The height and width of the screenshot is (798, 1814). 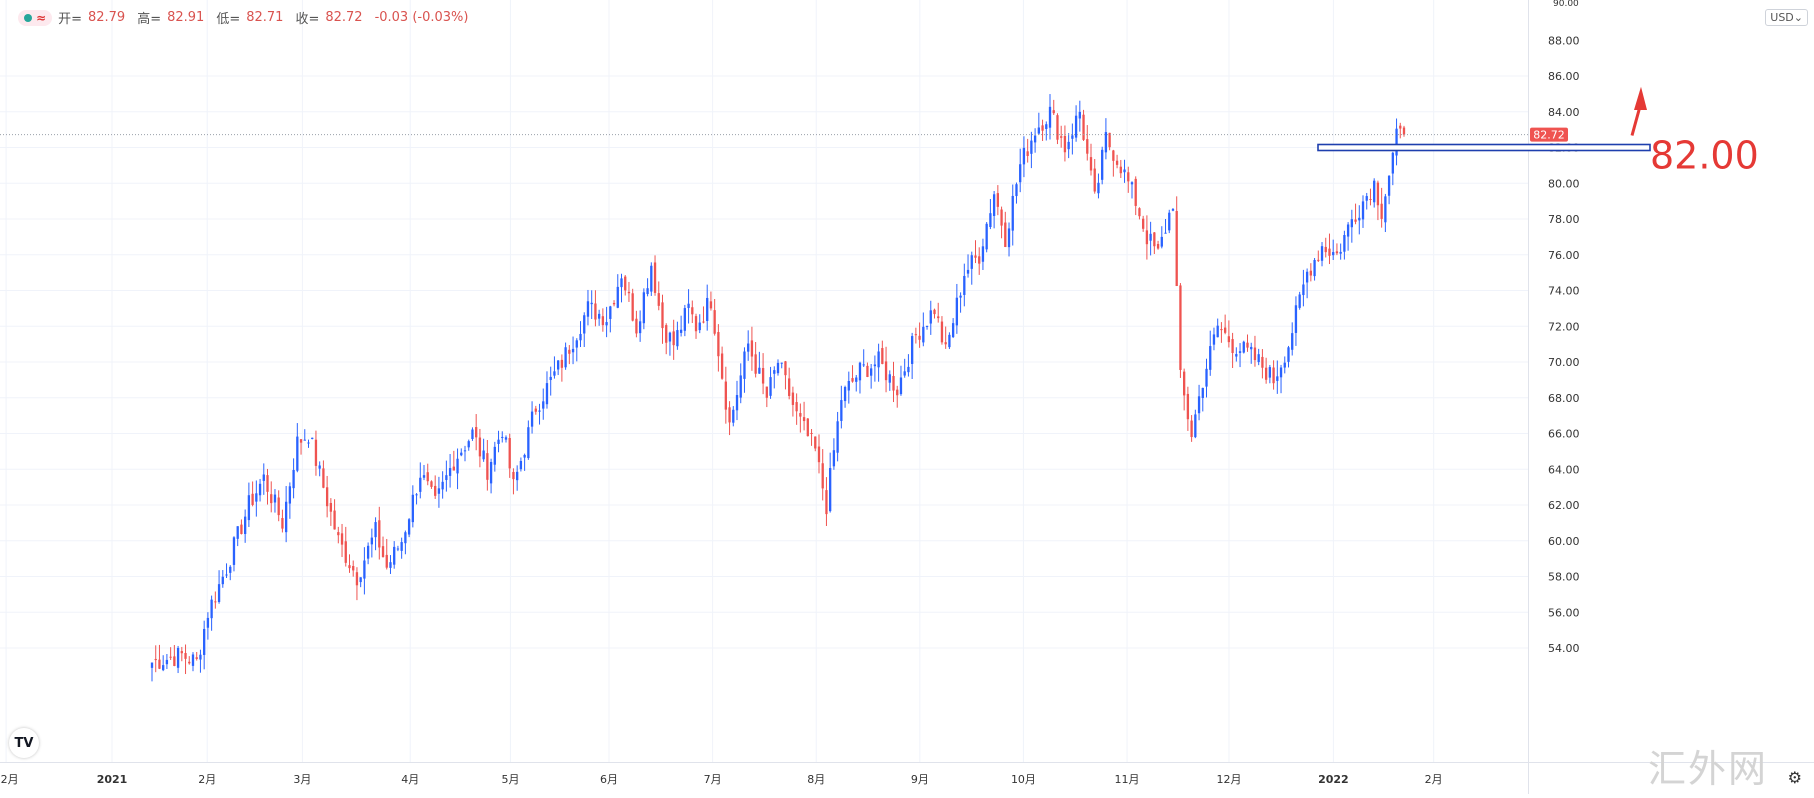 What do you see at coordinates (9, 779) in the screenshot?
I see `x-tick-label: 12月` at bounding box center [9, 779].